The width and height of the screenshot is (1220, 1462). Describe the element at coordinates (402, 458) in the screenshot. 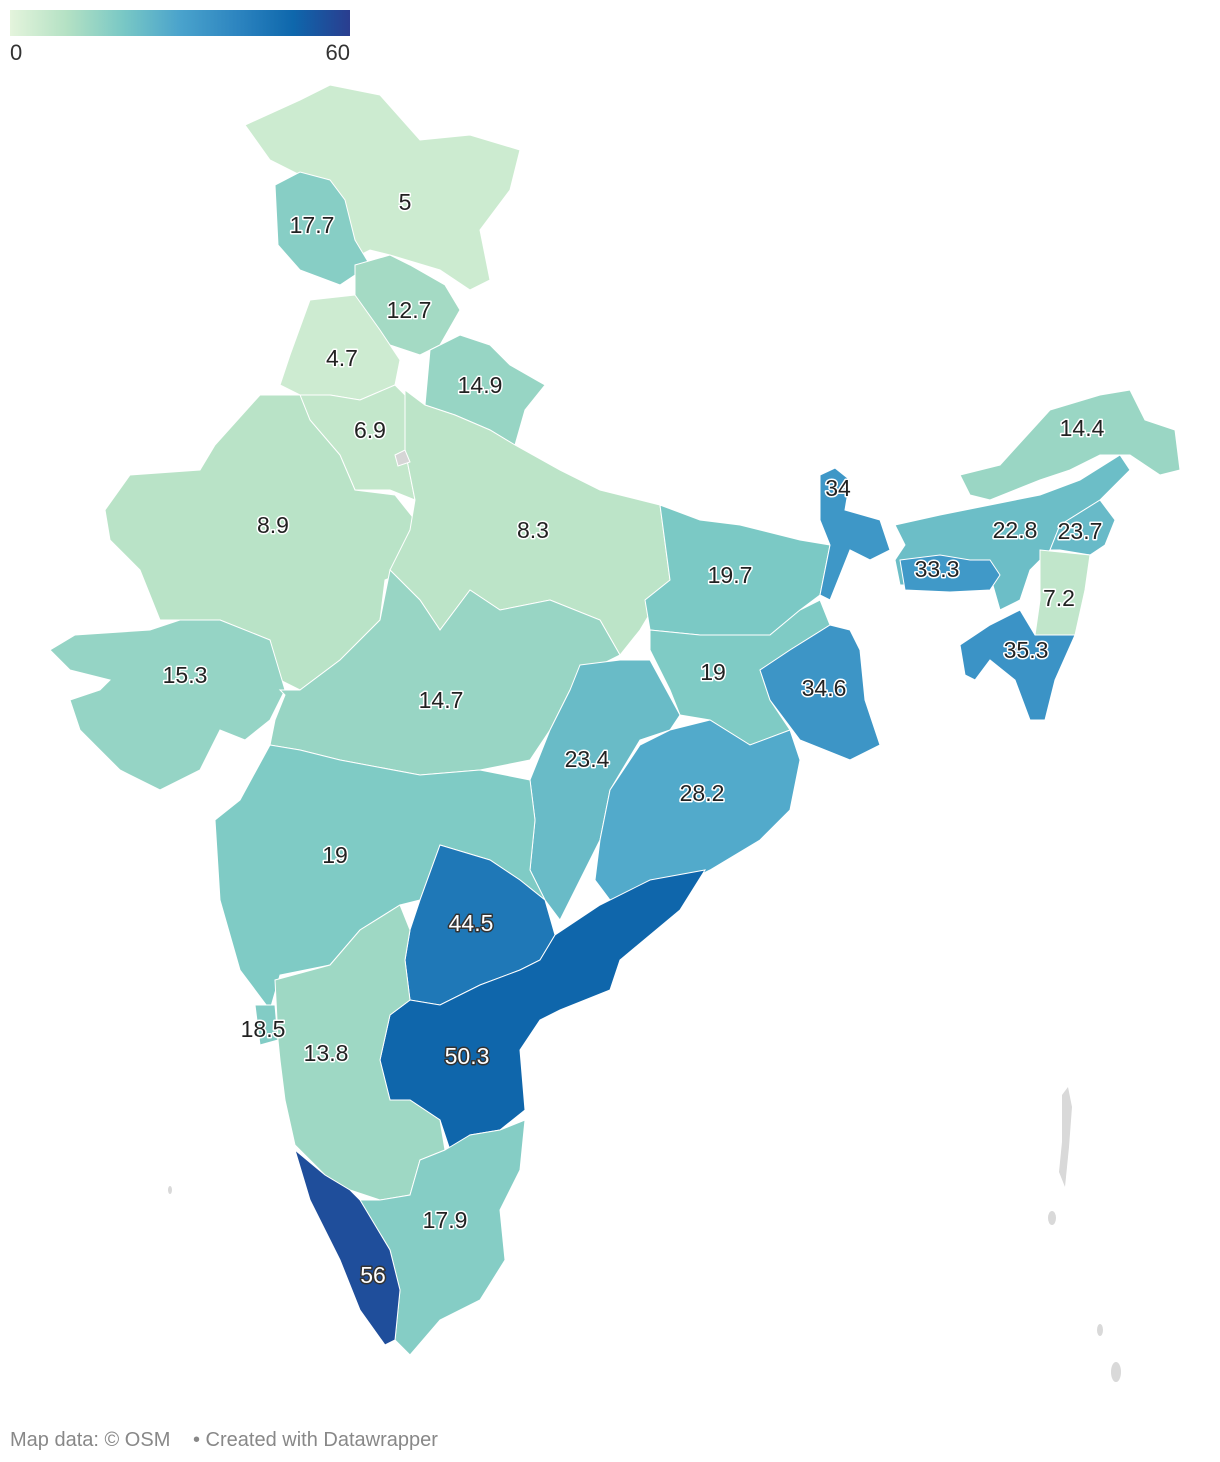

I see `no-data-area` at that location.